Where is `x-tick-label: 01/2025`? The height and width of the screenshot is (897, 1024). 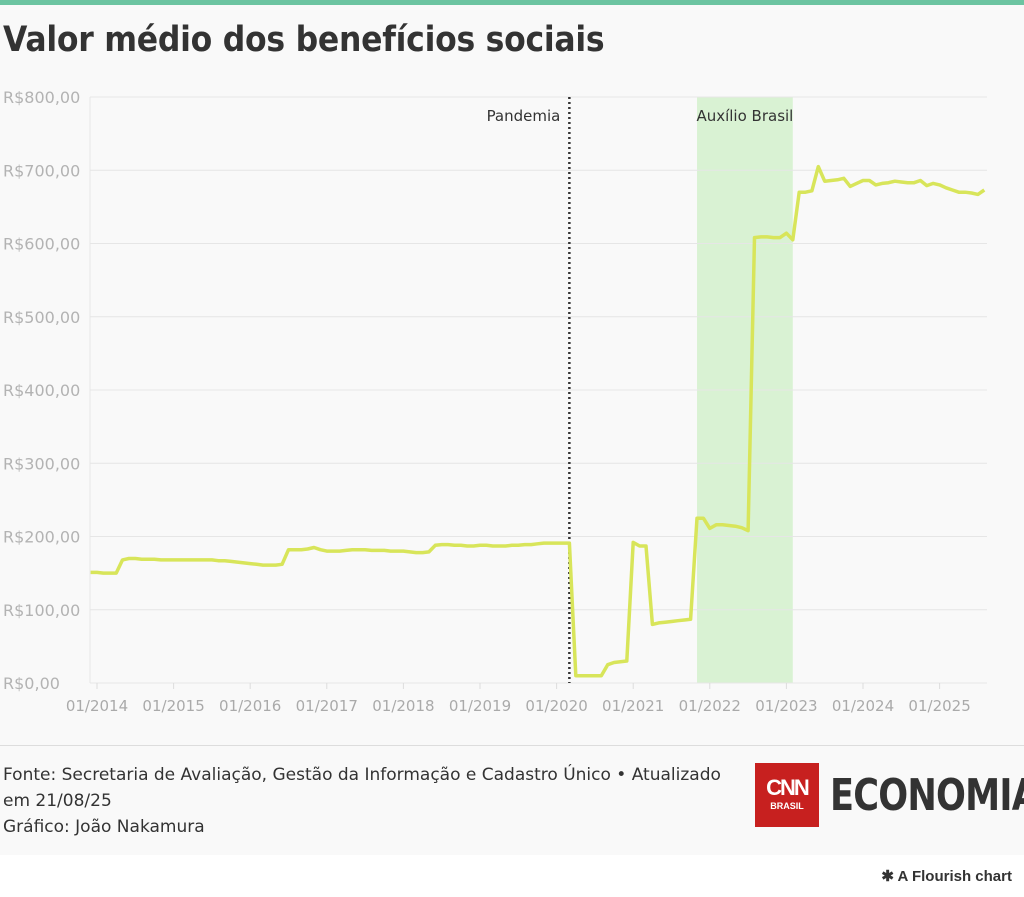 x-tick-label: 01/2025 is located at coordinates (939, 706).